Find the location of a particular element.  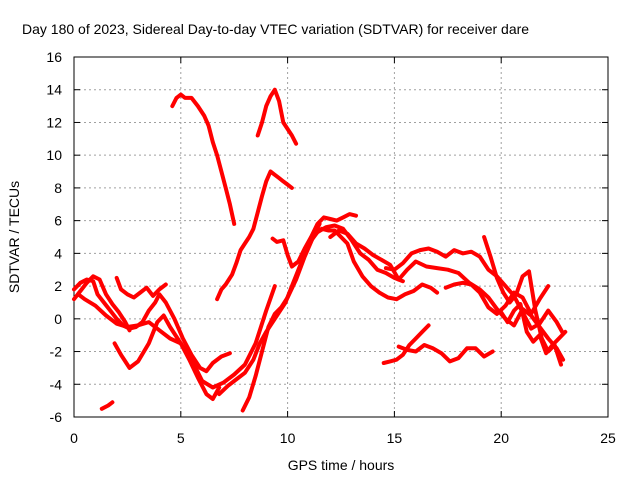

x-tick-label: 10 is located at coordinates (288, 438).